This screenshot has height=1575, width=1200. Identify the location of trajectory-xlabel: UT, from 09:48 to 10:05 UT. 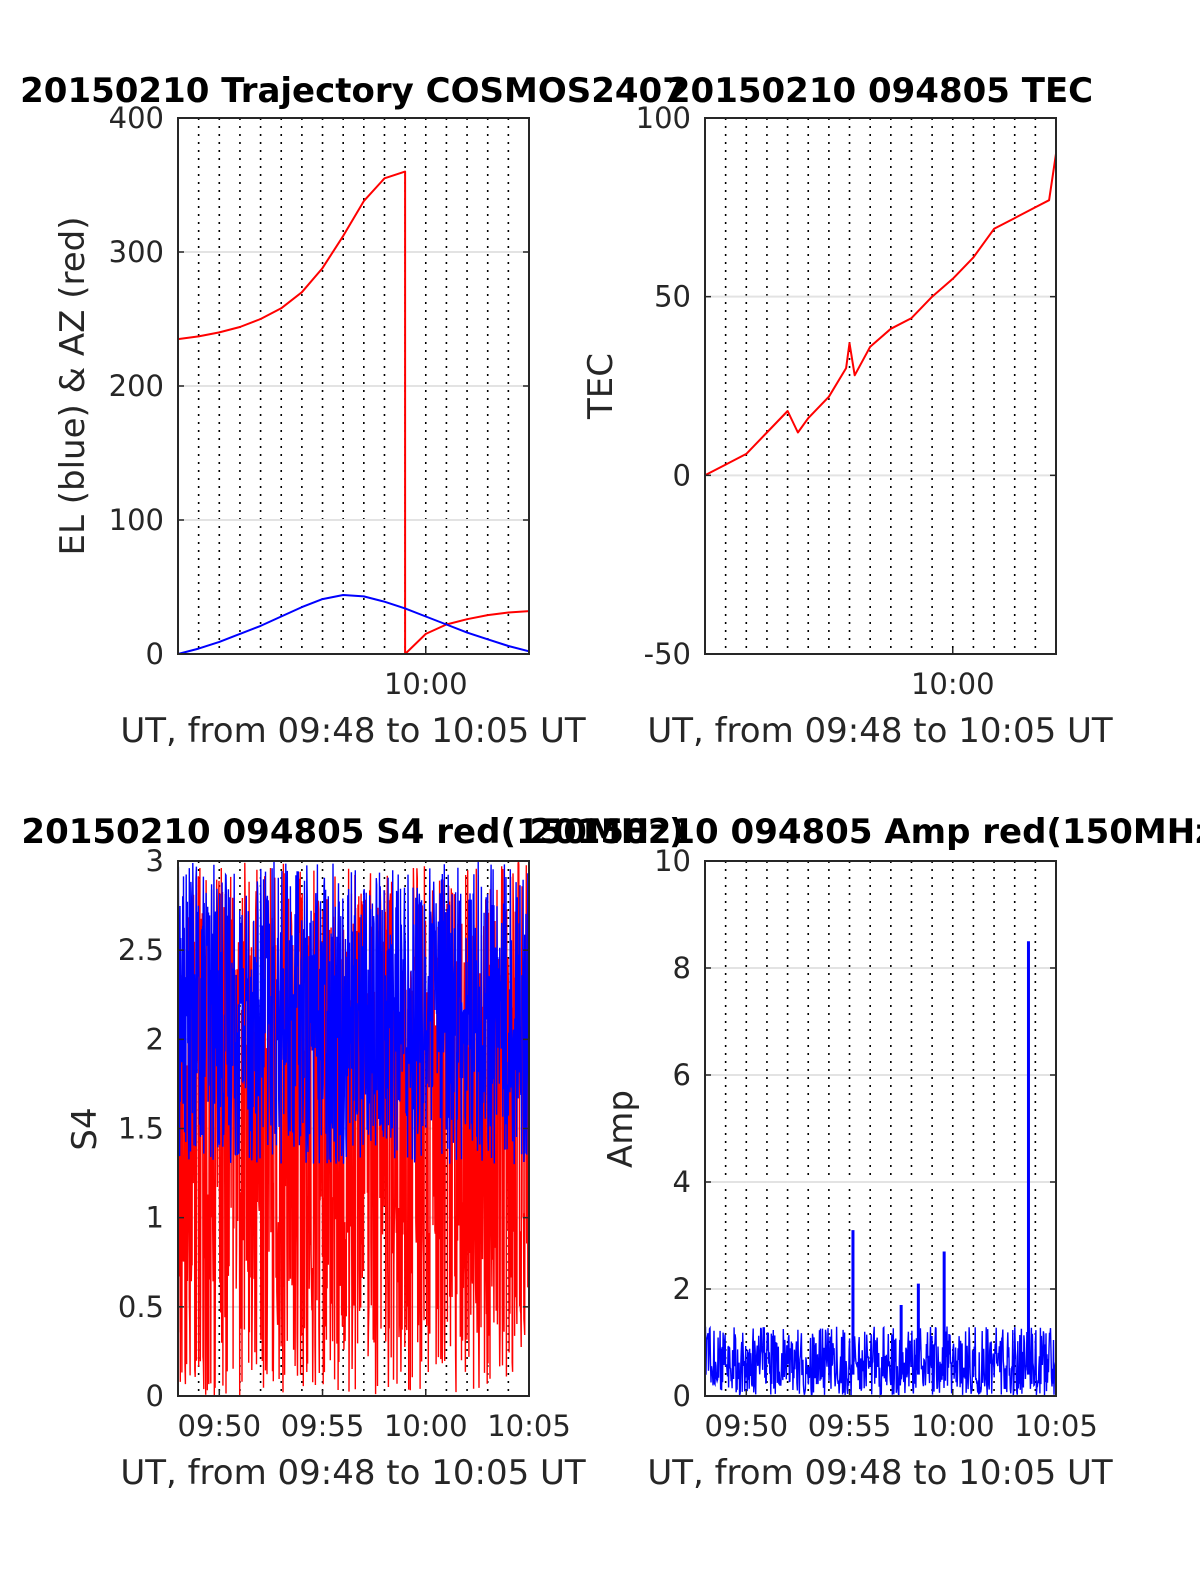
(353, 731).